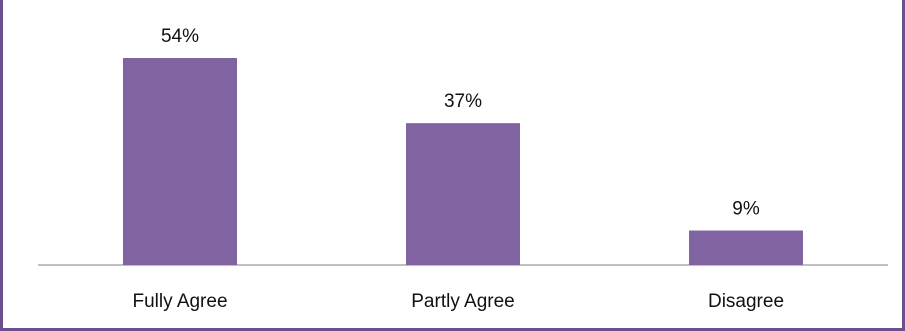  What do you see at coordinates (746, 301) in the screenshot?
I see `category-label: Disagree` at bounding box center [746, 301].